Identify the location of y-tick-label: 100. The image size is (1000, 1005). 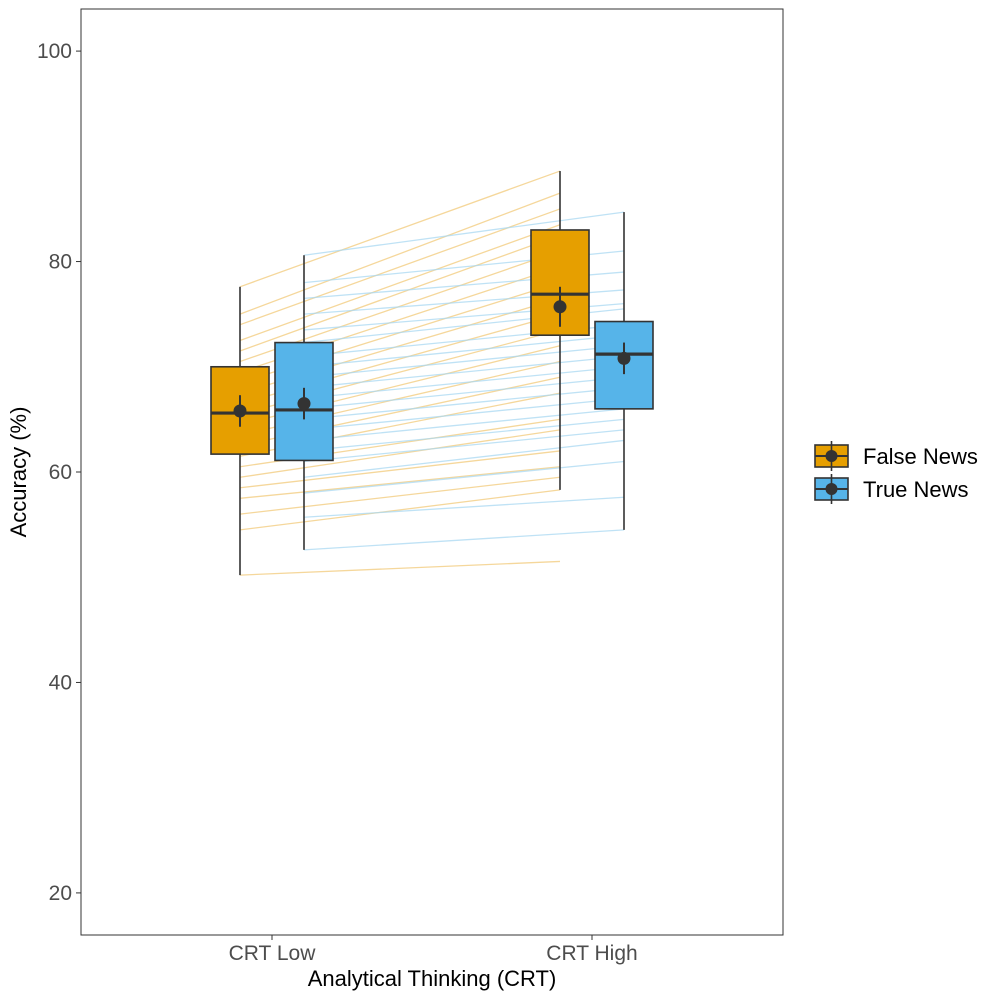
(54, 51).